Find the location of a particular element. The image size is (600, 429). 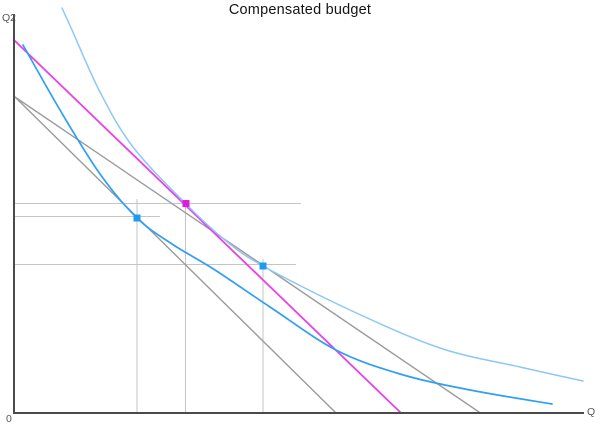

chart-title: Compensated budget is located at coordinates (300, 10).